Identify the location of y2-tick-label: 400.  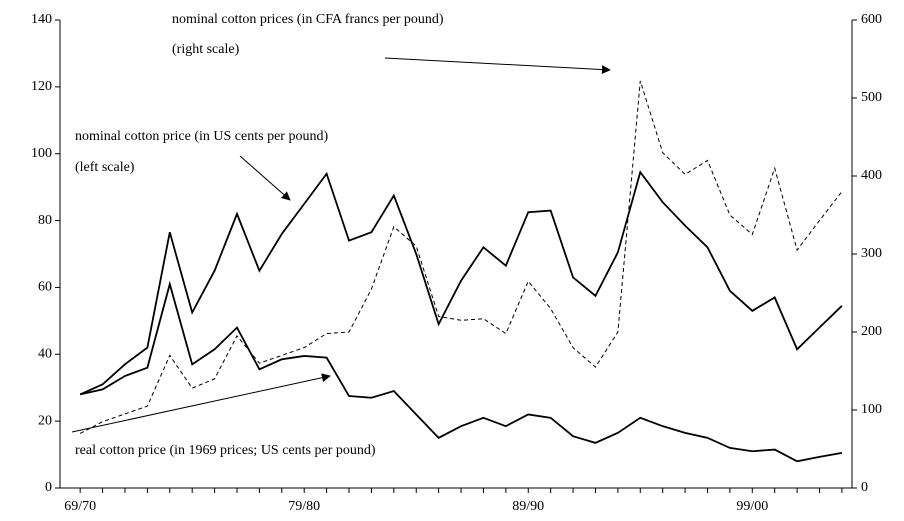
(871, 175).